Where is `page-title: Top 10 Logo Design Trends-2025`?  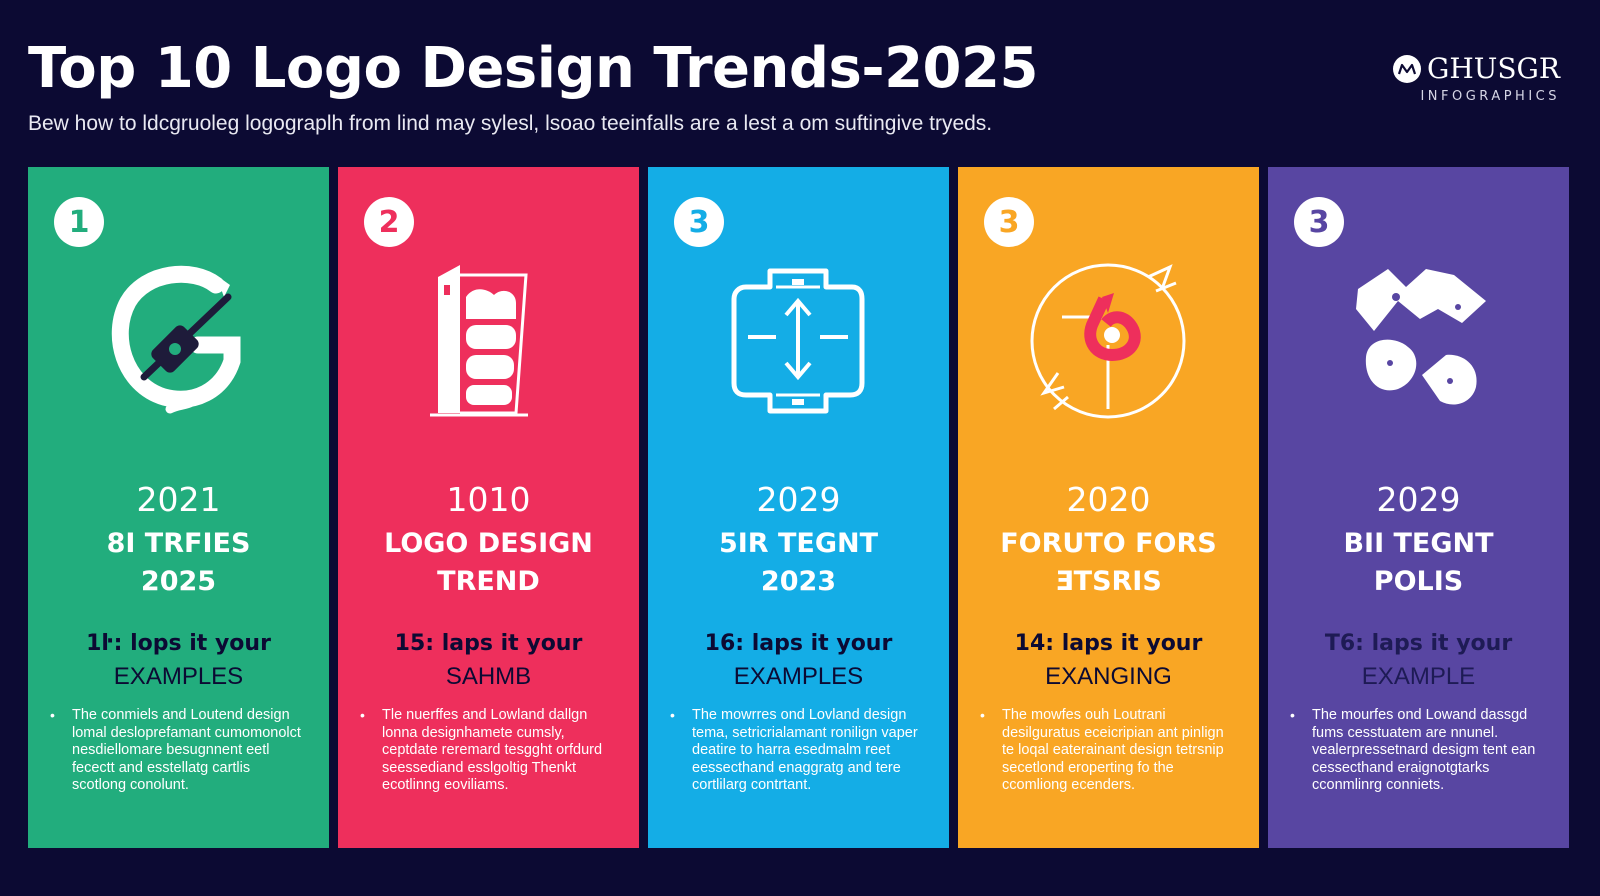
page-title: Top 10 Logo Design Trends-2025 is located at coordinates (533, 68).